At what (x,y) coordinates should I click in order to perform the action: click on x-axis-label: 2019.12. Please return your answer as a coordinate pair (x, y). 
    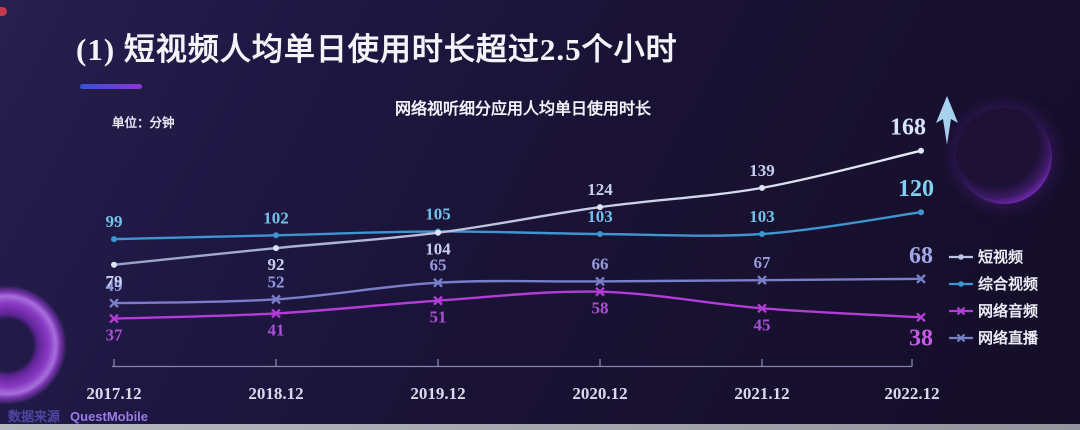
    Looking at the image, I should click on (437, 393).